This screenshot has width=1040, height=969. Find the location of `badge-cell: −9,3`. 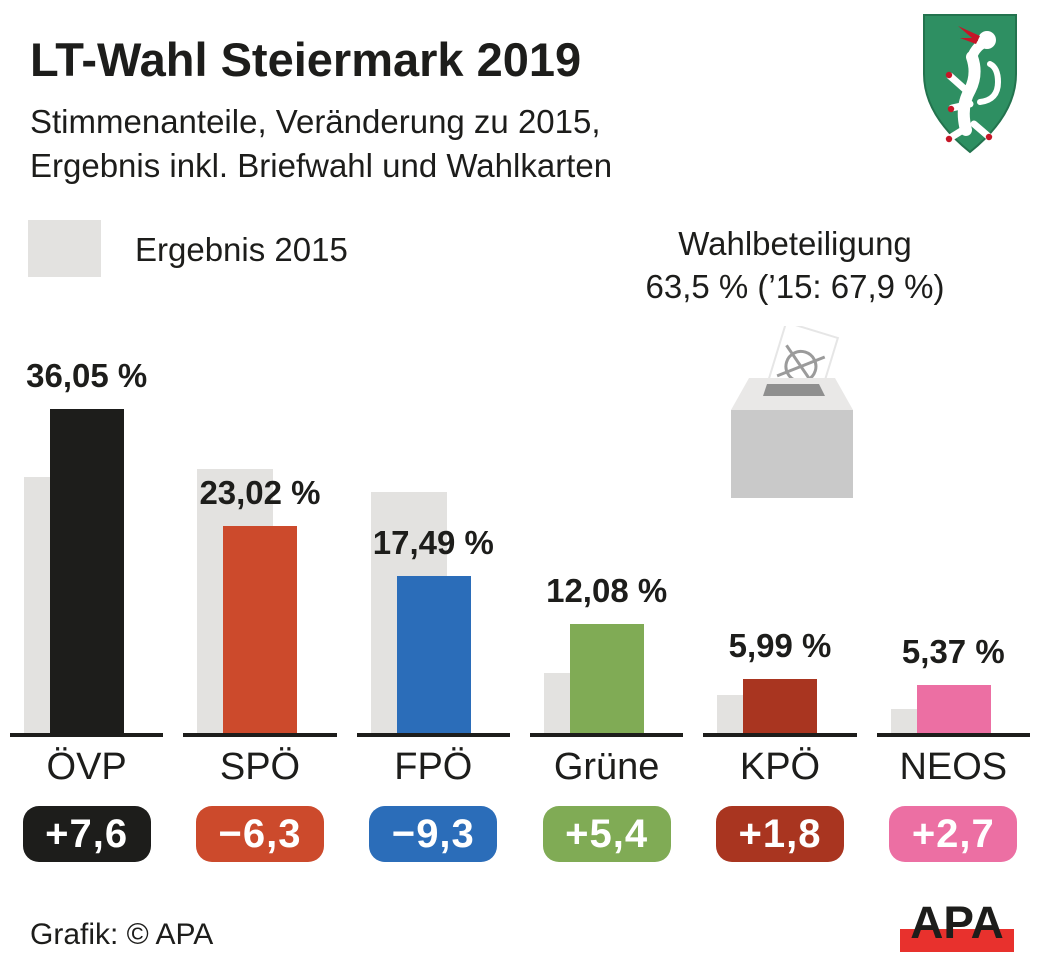

badge-cell: −9,3 is located at coordinates (433, 834).